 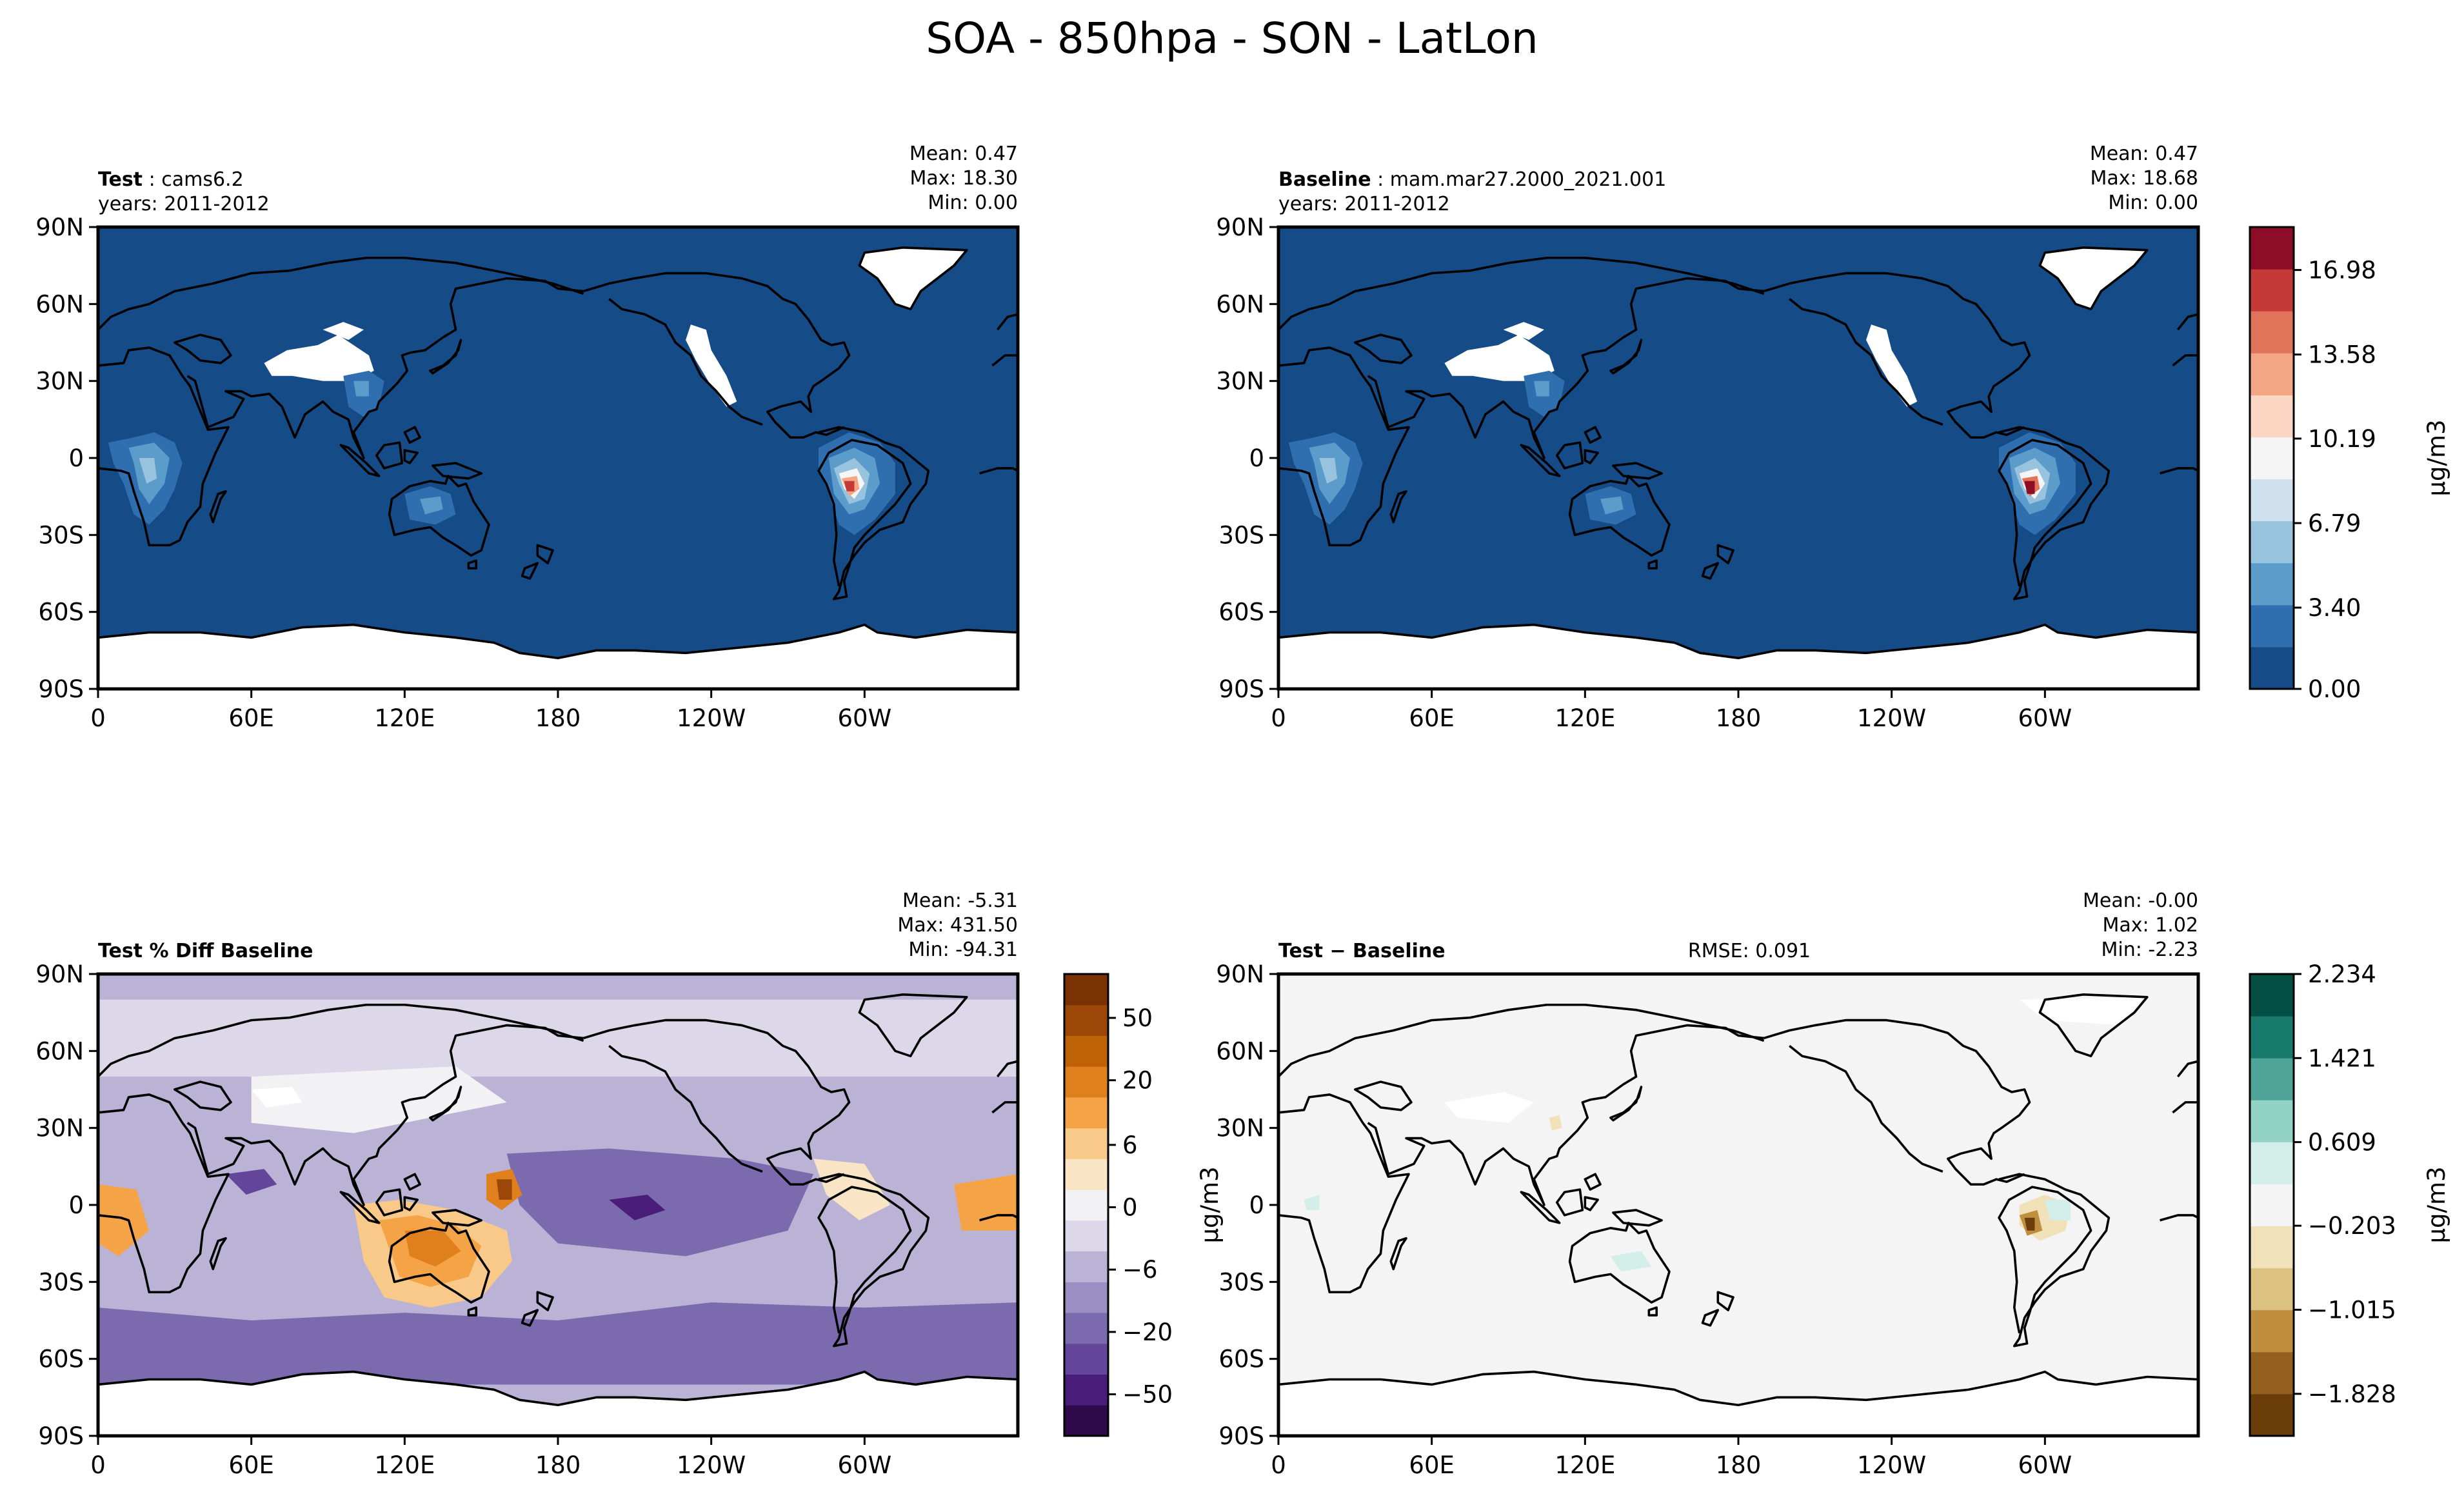 I want to click on colorbar-tick-label: −20, so click(x=1147, y=1332).